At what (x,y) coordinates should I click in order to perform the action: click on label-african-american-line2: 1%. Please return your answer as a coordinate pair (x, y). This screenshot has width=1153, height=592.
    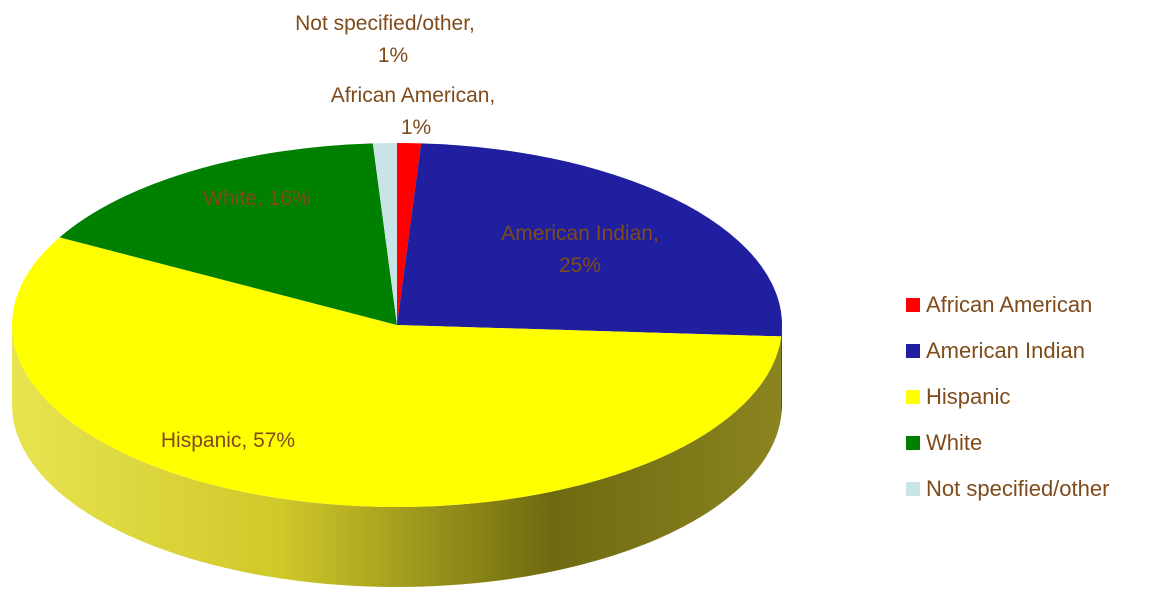
    Looking at the image, I should click on (416, 127).